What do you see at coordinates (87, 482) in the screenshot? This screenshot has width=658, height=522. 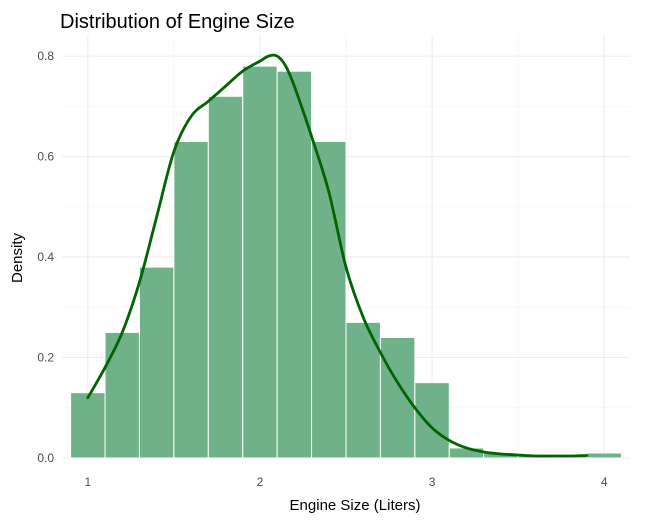 I see `x-tick-label: 1` at bounding box center [87, 482].